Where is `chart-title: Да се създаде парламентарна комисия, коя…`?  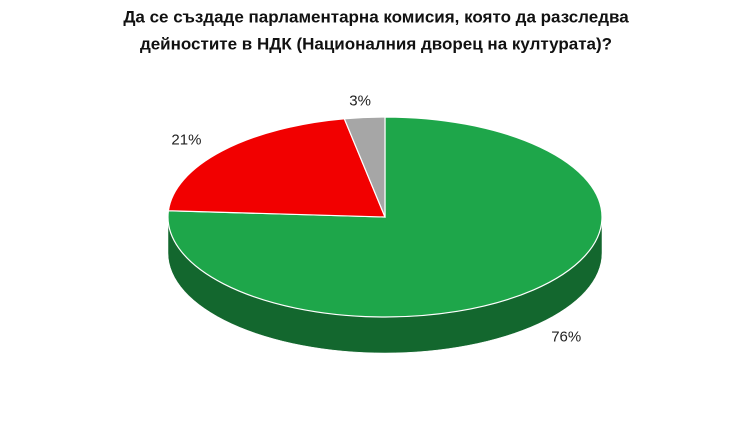
chart-title: Да се създаде парламентарна комисия, коя… is located at coordinates (376, 16).